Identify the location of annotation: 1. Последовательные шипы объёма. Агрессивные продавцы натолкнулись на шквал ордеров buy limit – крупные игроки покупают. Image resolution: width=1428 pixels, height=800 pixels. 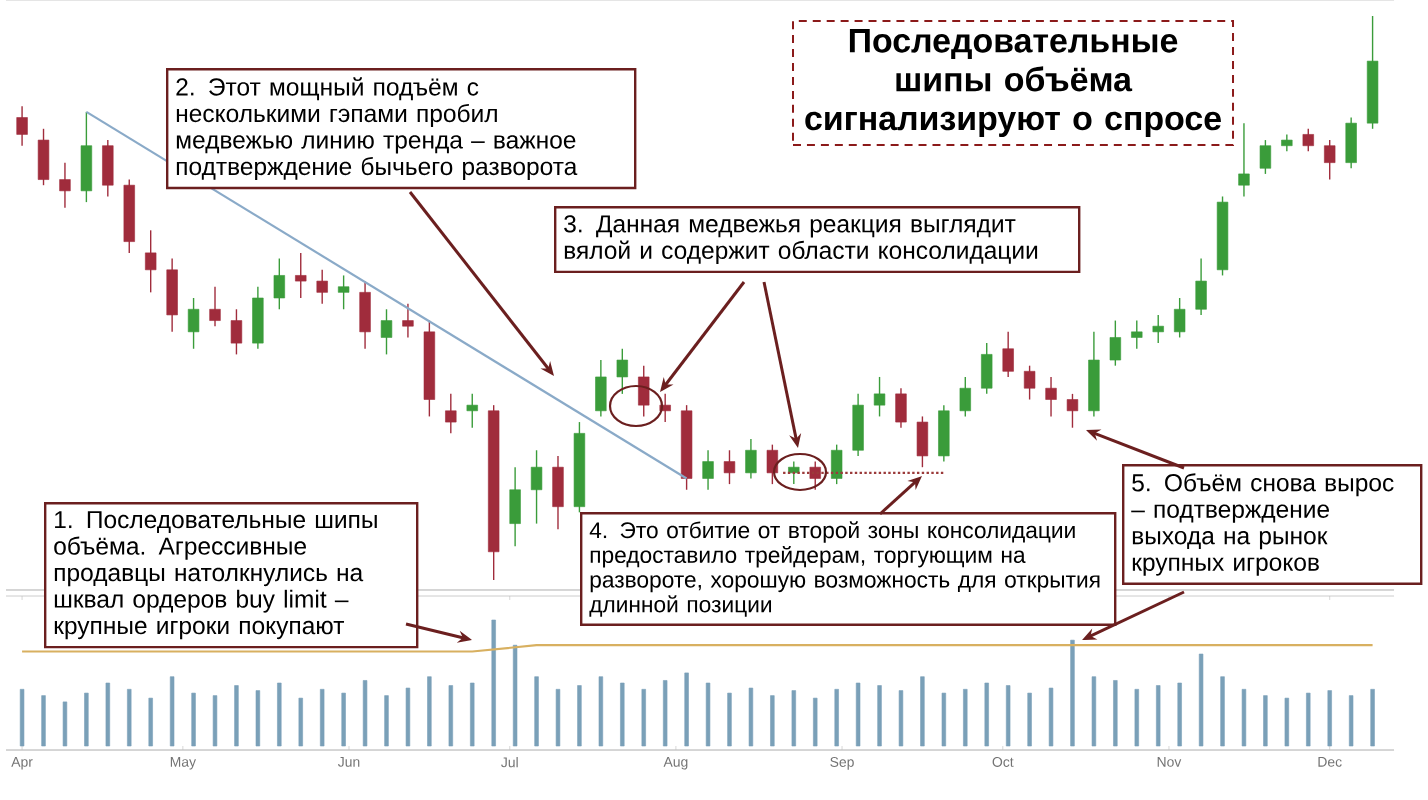
(215, 575).